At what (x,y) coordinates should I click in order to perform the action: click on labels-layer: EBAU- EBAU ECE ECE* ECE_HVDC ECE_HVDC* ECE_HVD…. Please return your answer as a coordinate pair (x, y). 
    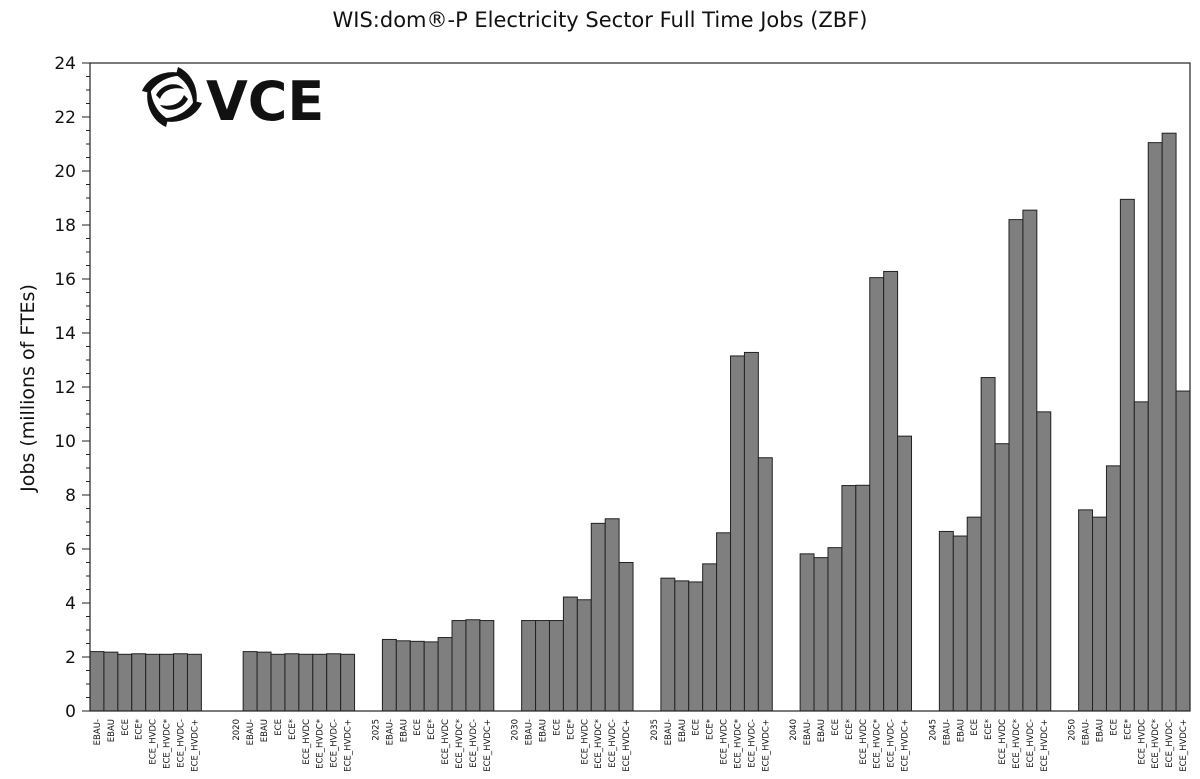
    Looking at the image, I should click on (641, 745).